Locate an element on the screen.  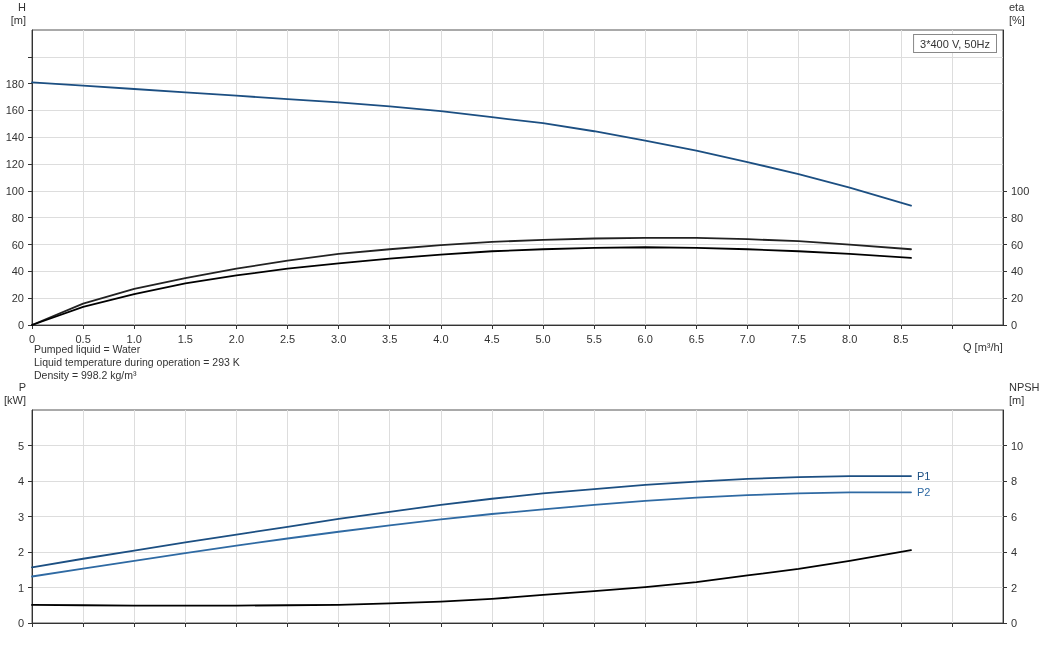
x-tick-label: 6.5 is located at coordinates (696, 338).